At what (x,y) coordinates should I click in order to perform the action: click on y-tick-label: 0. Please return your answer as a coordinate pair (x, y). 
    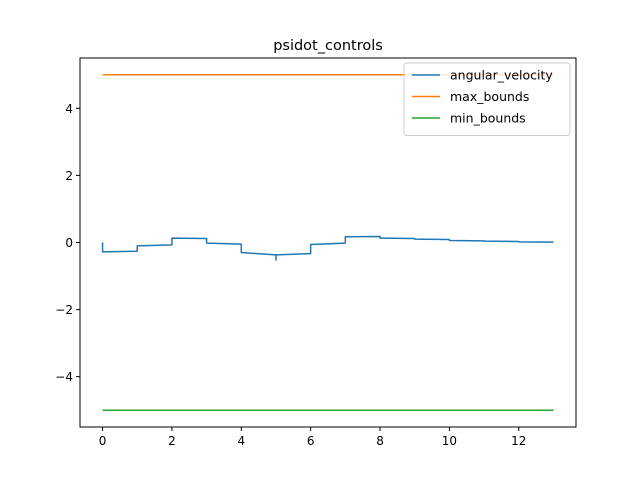
    Looking at the image, I should click on (69, 243).